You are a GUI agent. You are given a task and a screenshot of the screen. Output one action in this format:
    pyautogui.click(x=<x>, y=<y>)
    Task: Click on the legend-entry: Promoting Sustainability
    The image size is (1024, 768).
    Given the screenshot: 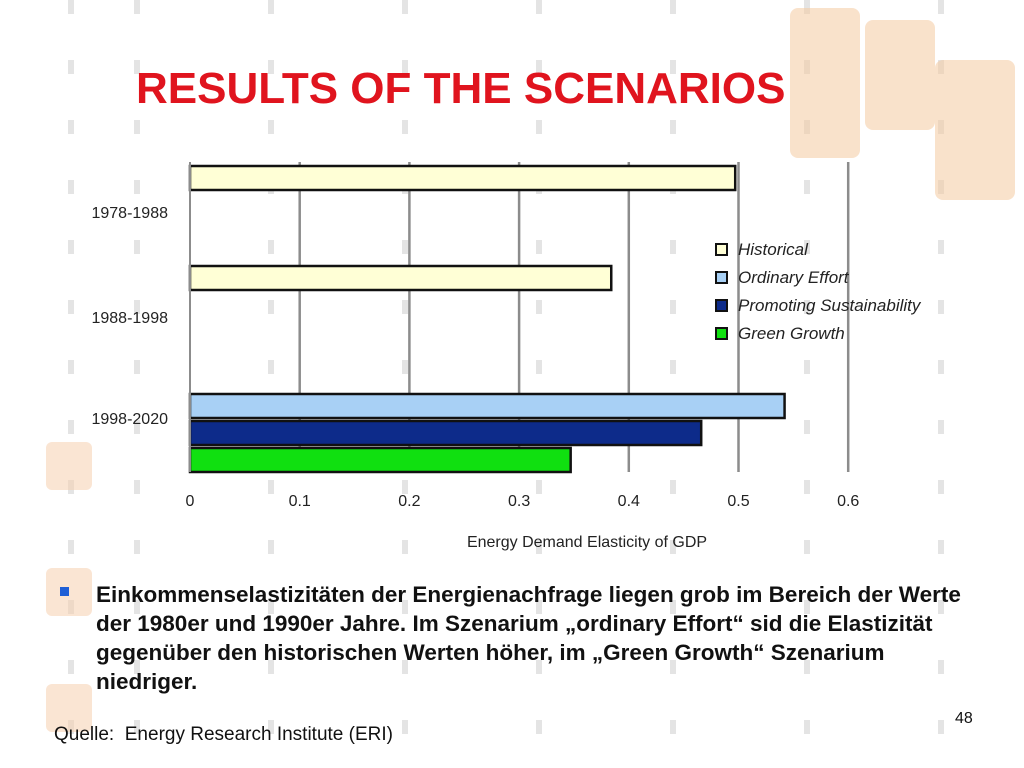 What is the action you would take?
    pyautogui.click(x=830, y=305)
    